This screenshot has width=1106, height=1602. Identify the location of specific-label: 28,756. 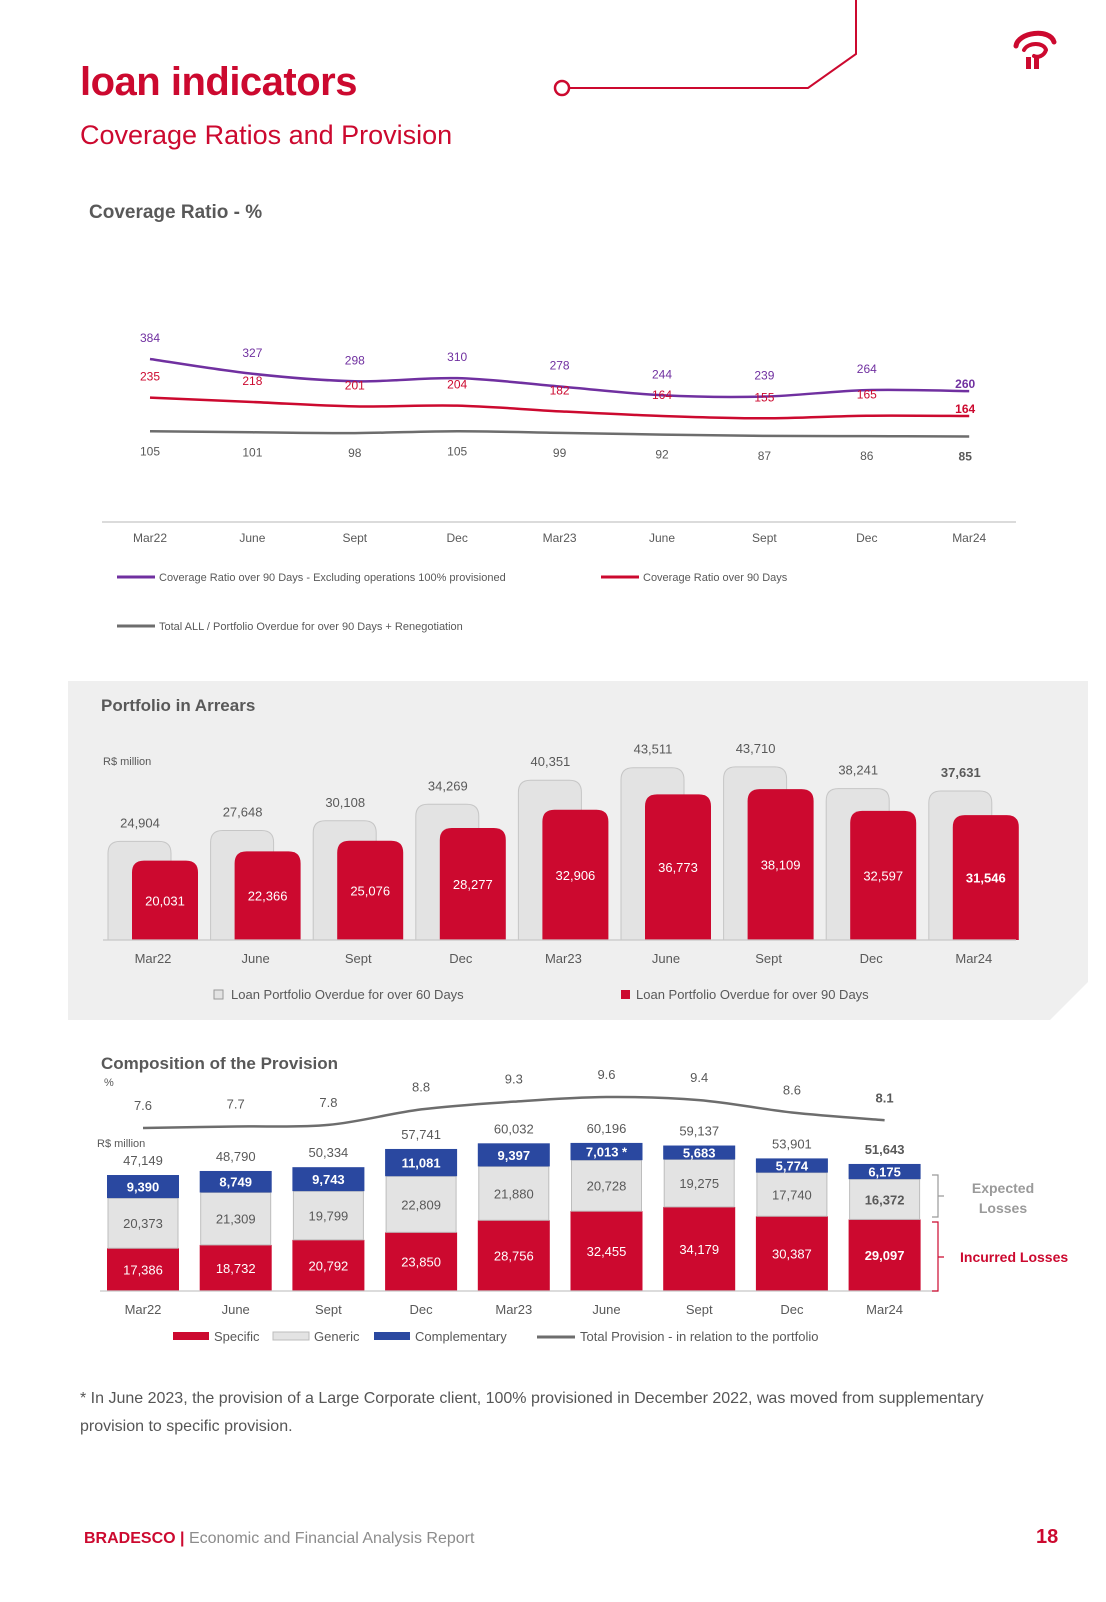
(514, 1256).